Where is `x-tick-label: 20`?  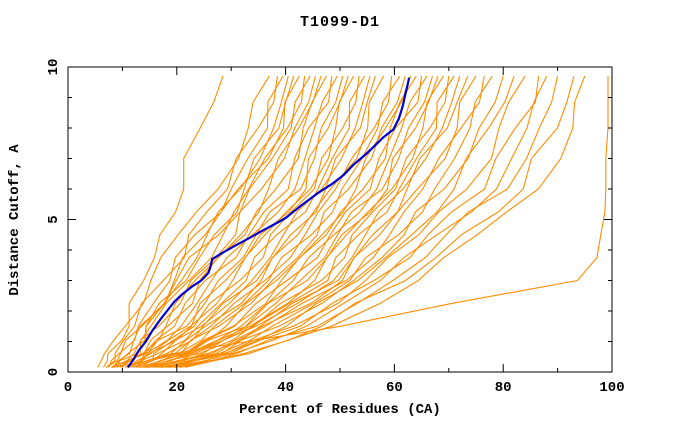
x-tick-label: 20 is located at coordinates (176, 388).